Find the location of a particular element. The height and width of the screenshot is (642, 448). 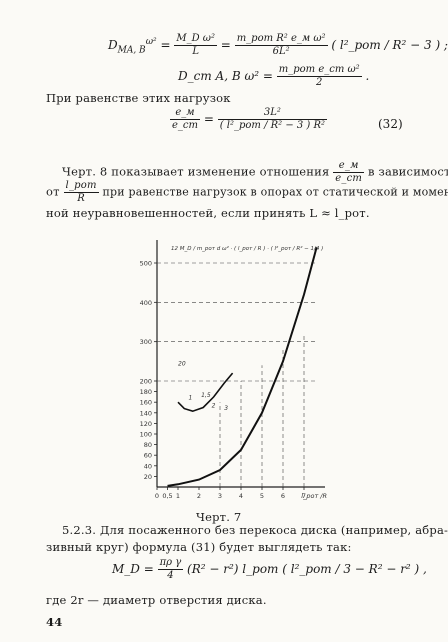

inset-label: 1 is located at coordinates (191, 398).